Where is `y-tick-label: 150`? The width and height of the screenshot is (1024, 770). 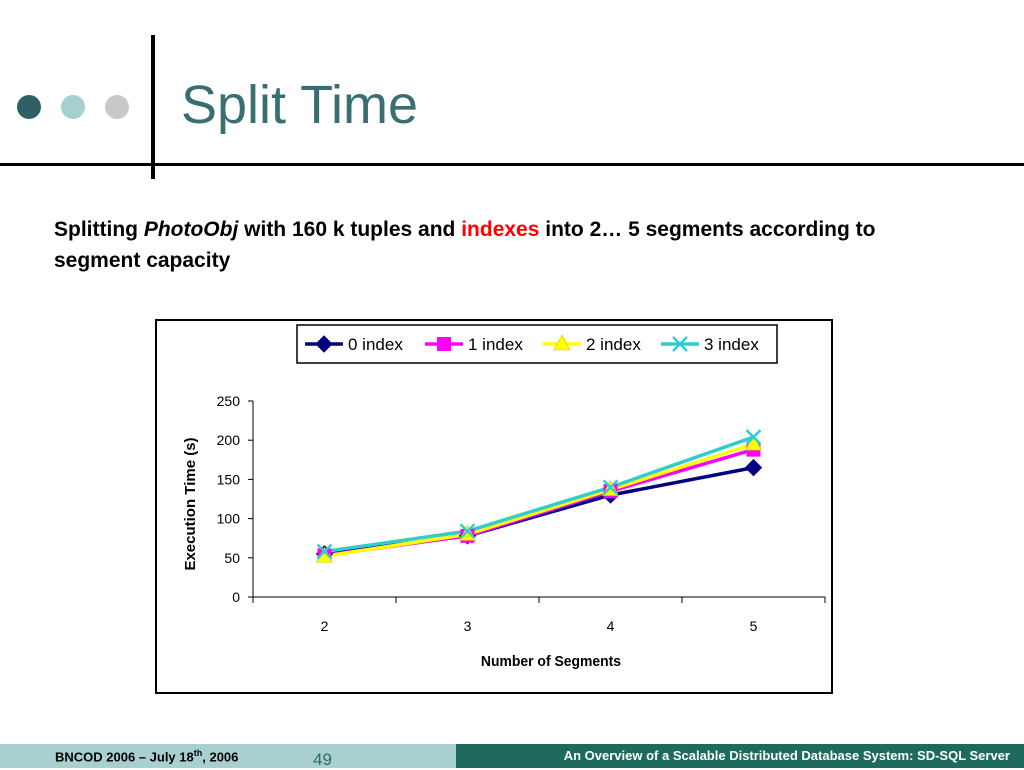
y-tick-label: 150 is located at coordinates (229, 479).